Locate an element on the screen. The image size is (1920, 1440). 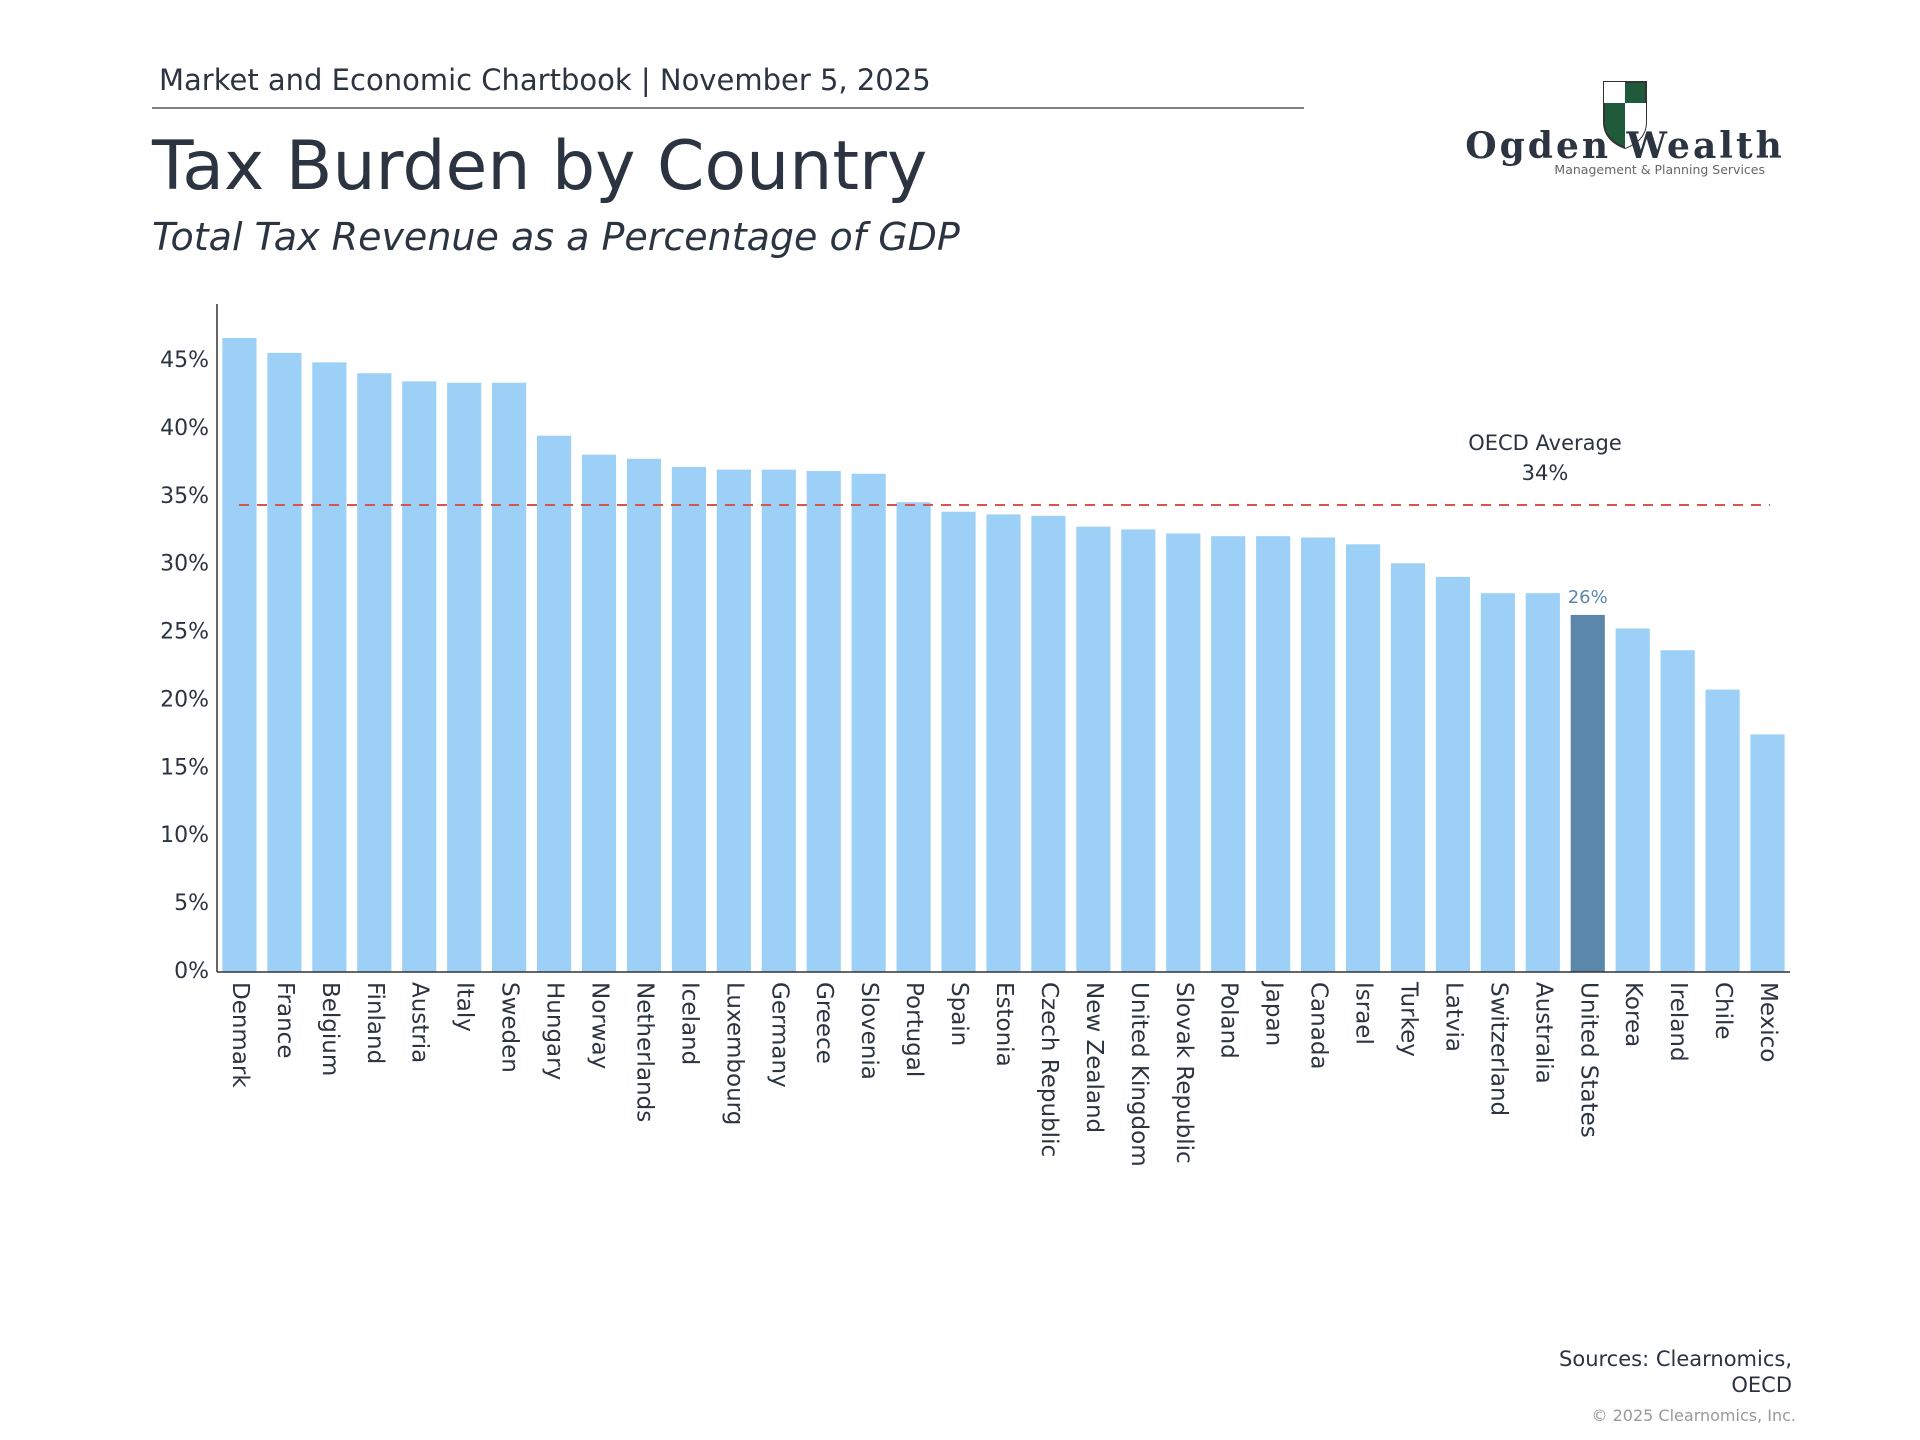
logo-quarters is located at coordinates (1625, 115).